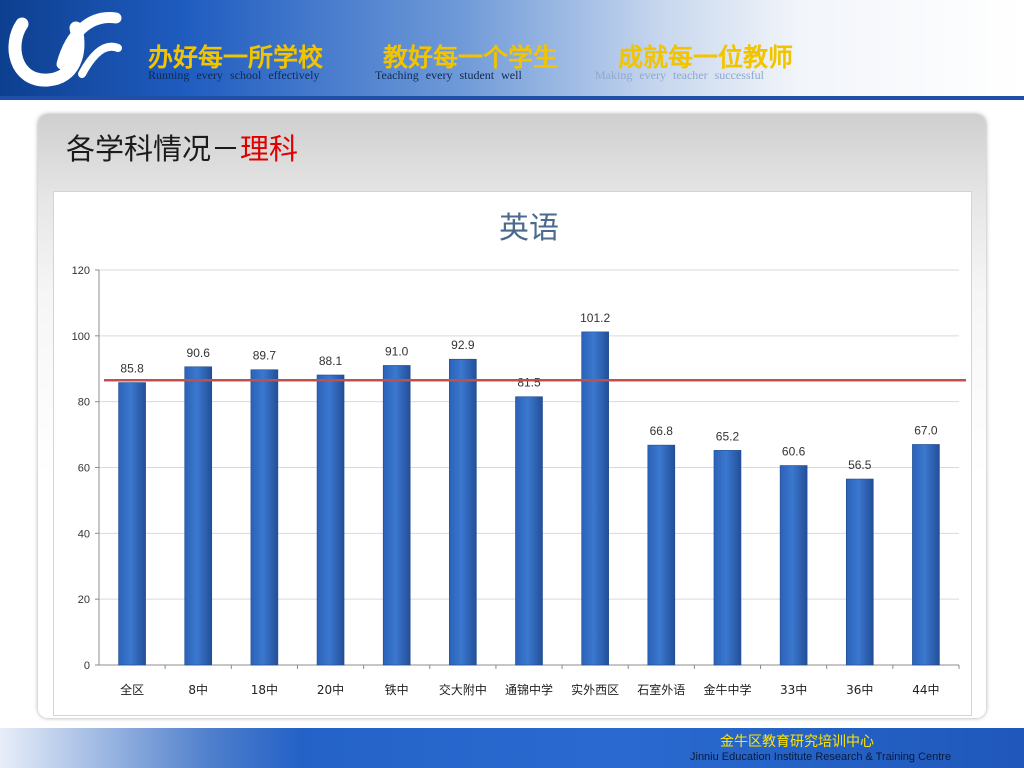  Describe the element at coordinates (264, 689) in the screenshot. I see `category-label: 18中` at that location.